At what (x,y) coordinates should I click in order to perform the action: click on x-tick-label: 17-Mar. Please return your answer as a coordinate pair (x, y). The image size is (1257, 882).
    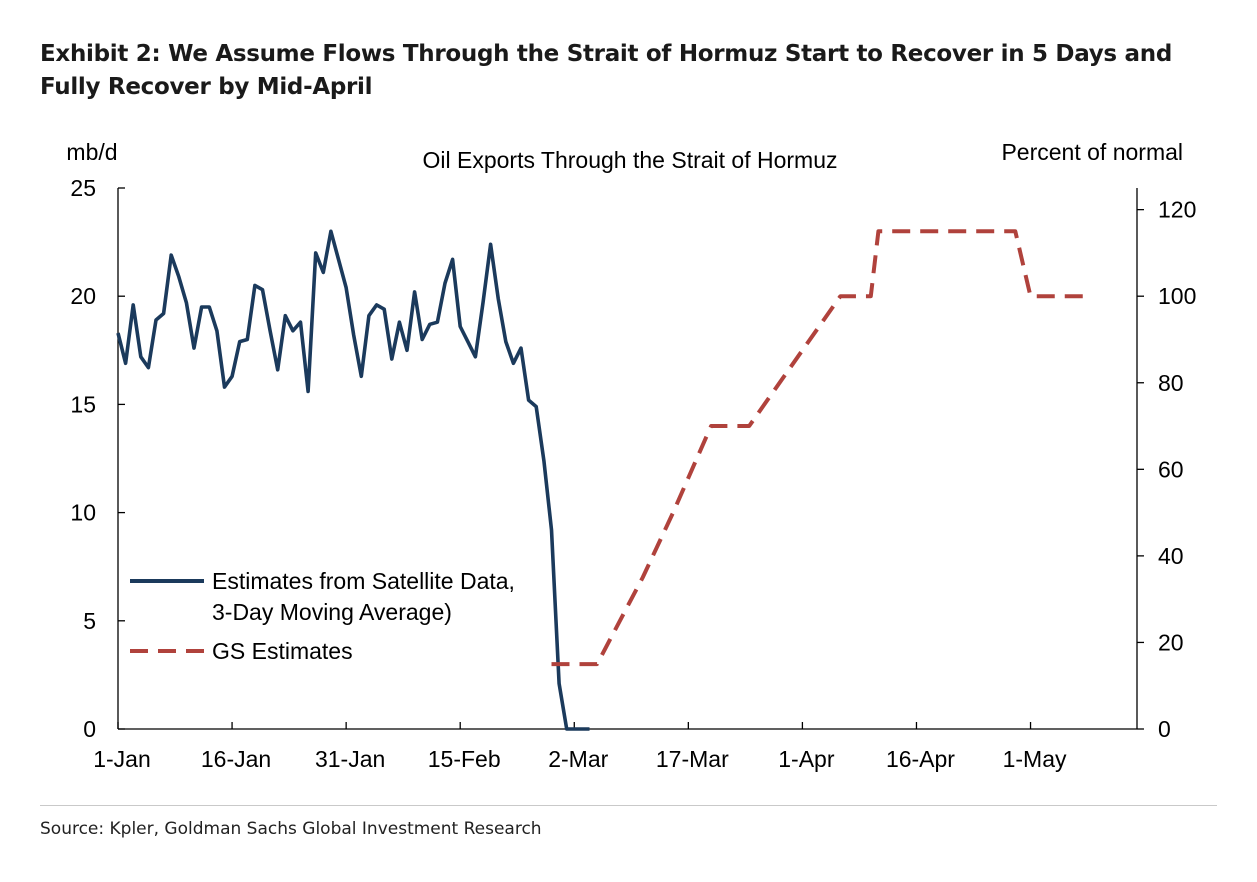
    Looking at the image, I should click on (692, 759).